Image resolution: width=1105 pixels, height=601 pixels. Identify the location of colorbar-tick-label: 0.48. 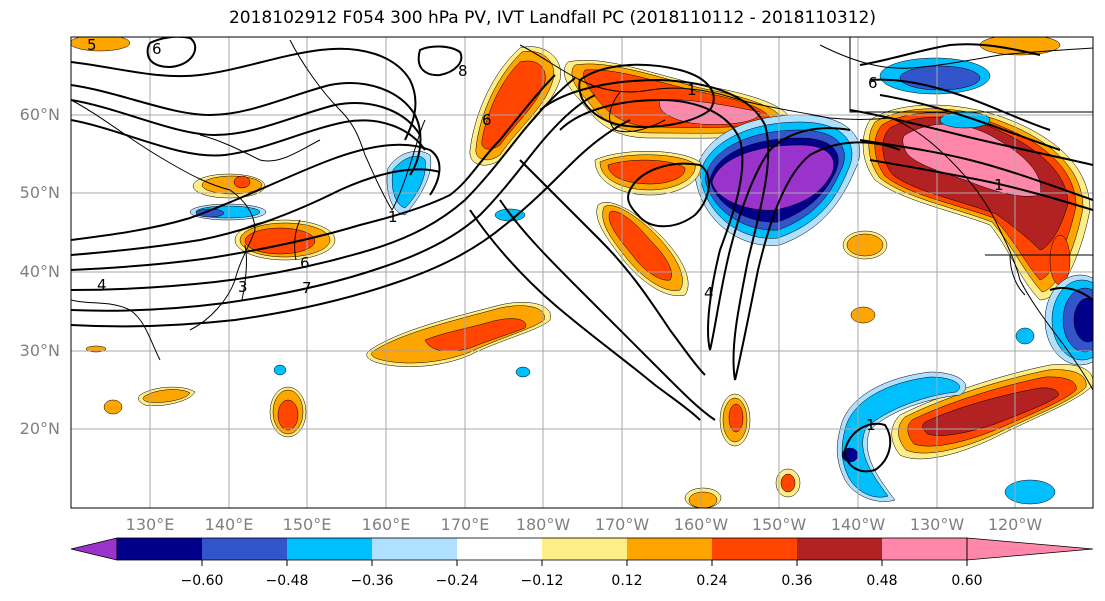
(882, 581).